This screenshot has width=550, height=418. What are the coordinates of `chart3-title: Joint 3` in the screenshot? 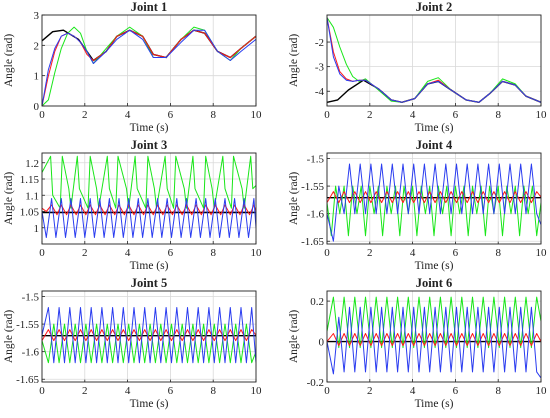 It's located at (149, 145).